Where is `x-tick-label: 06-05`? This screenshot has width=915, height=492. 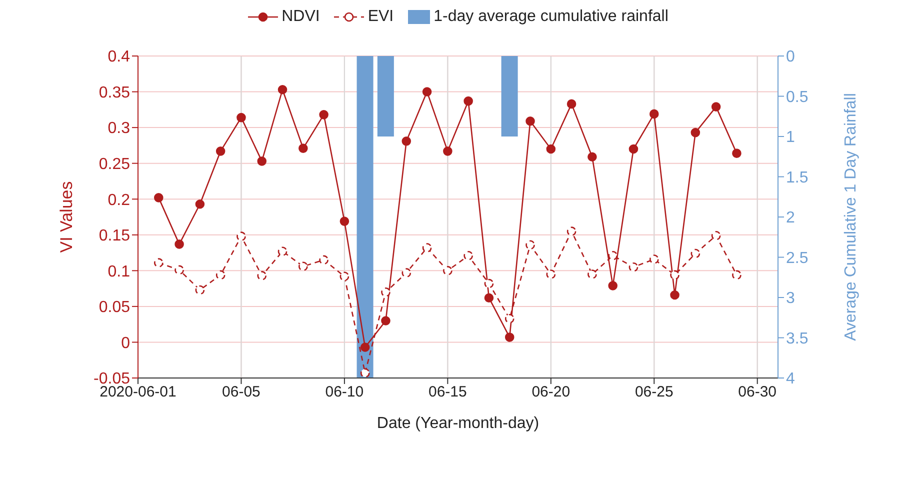
x-tick-label: 06-05 is located at coordinates (241, 392).